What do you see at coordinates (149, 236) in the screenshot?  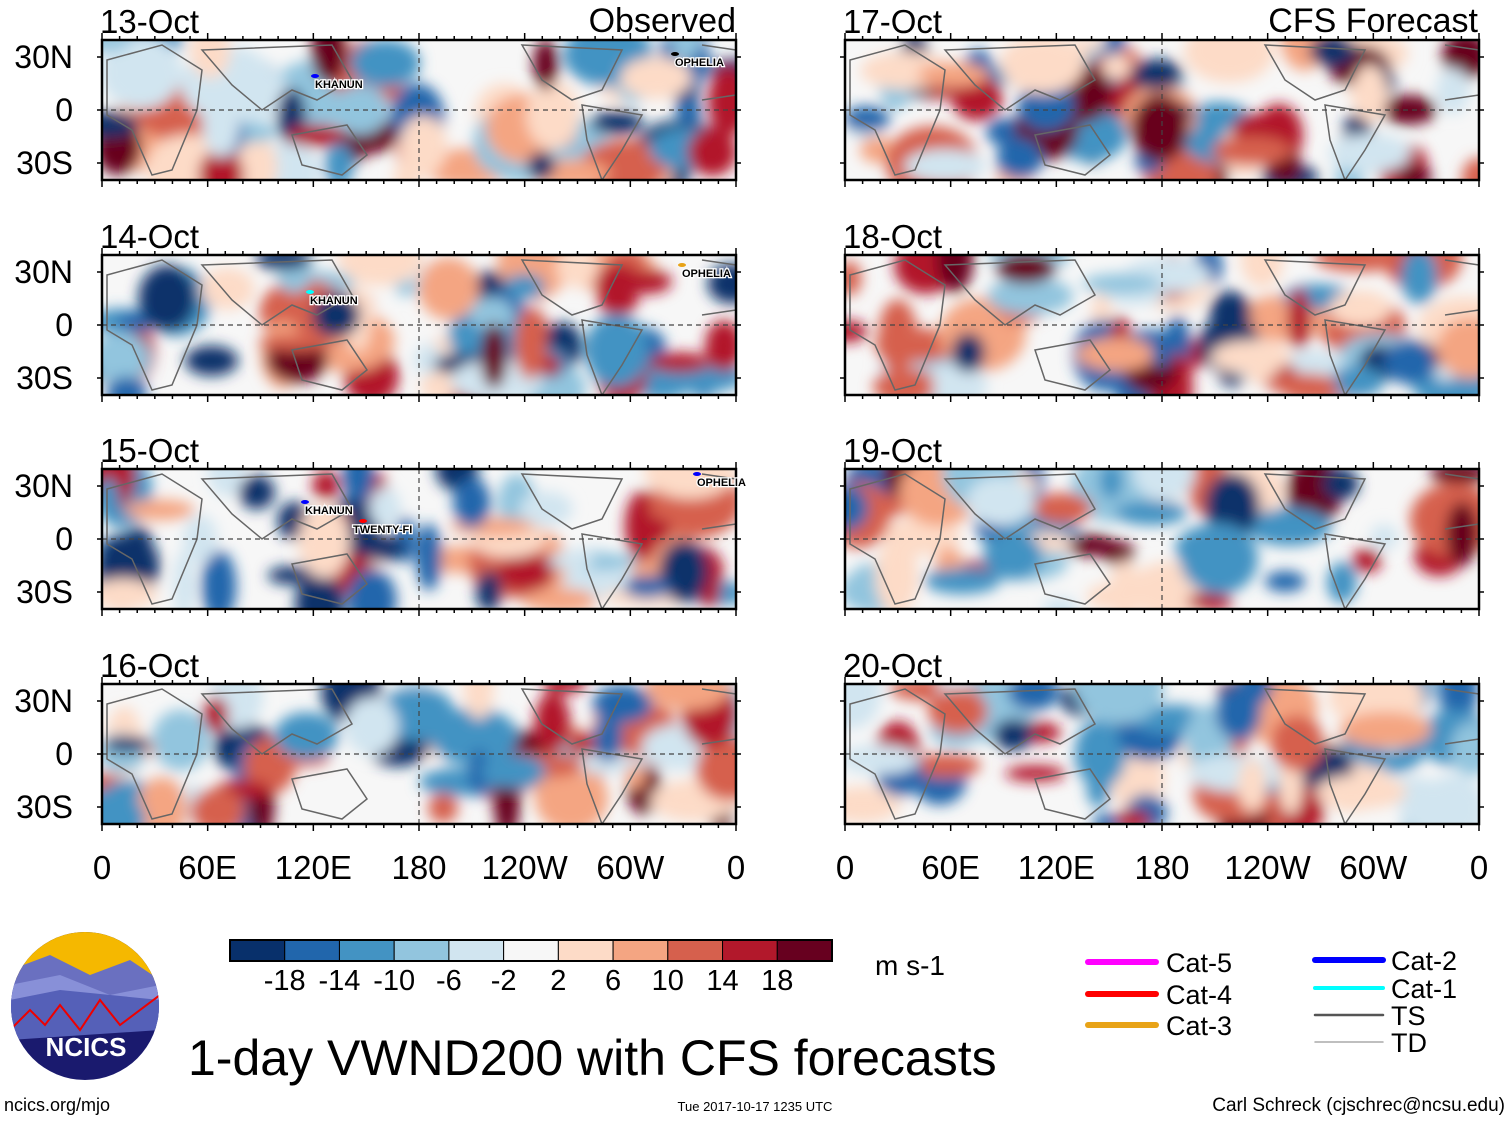 I see `panel-date: 14-Oct` at bounding box center [149, 236].